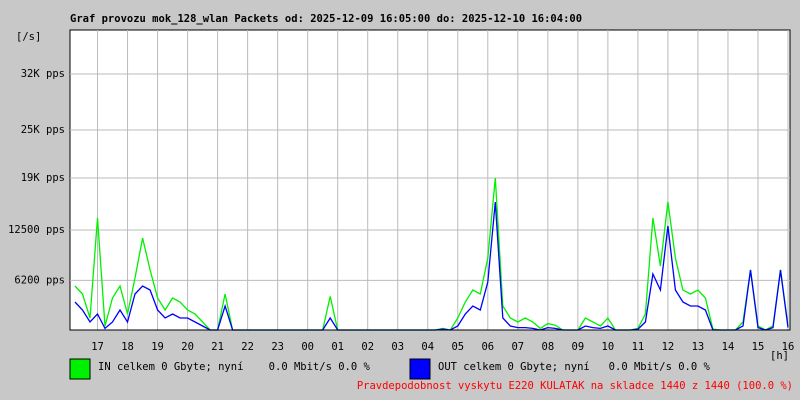  Describe the element at coordinates (457, 347) in the screenshot. I see `x-tick-label: 05` at that location.